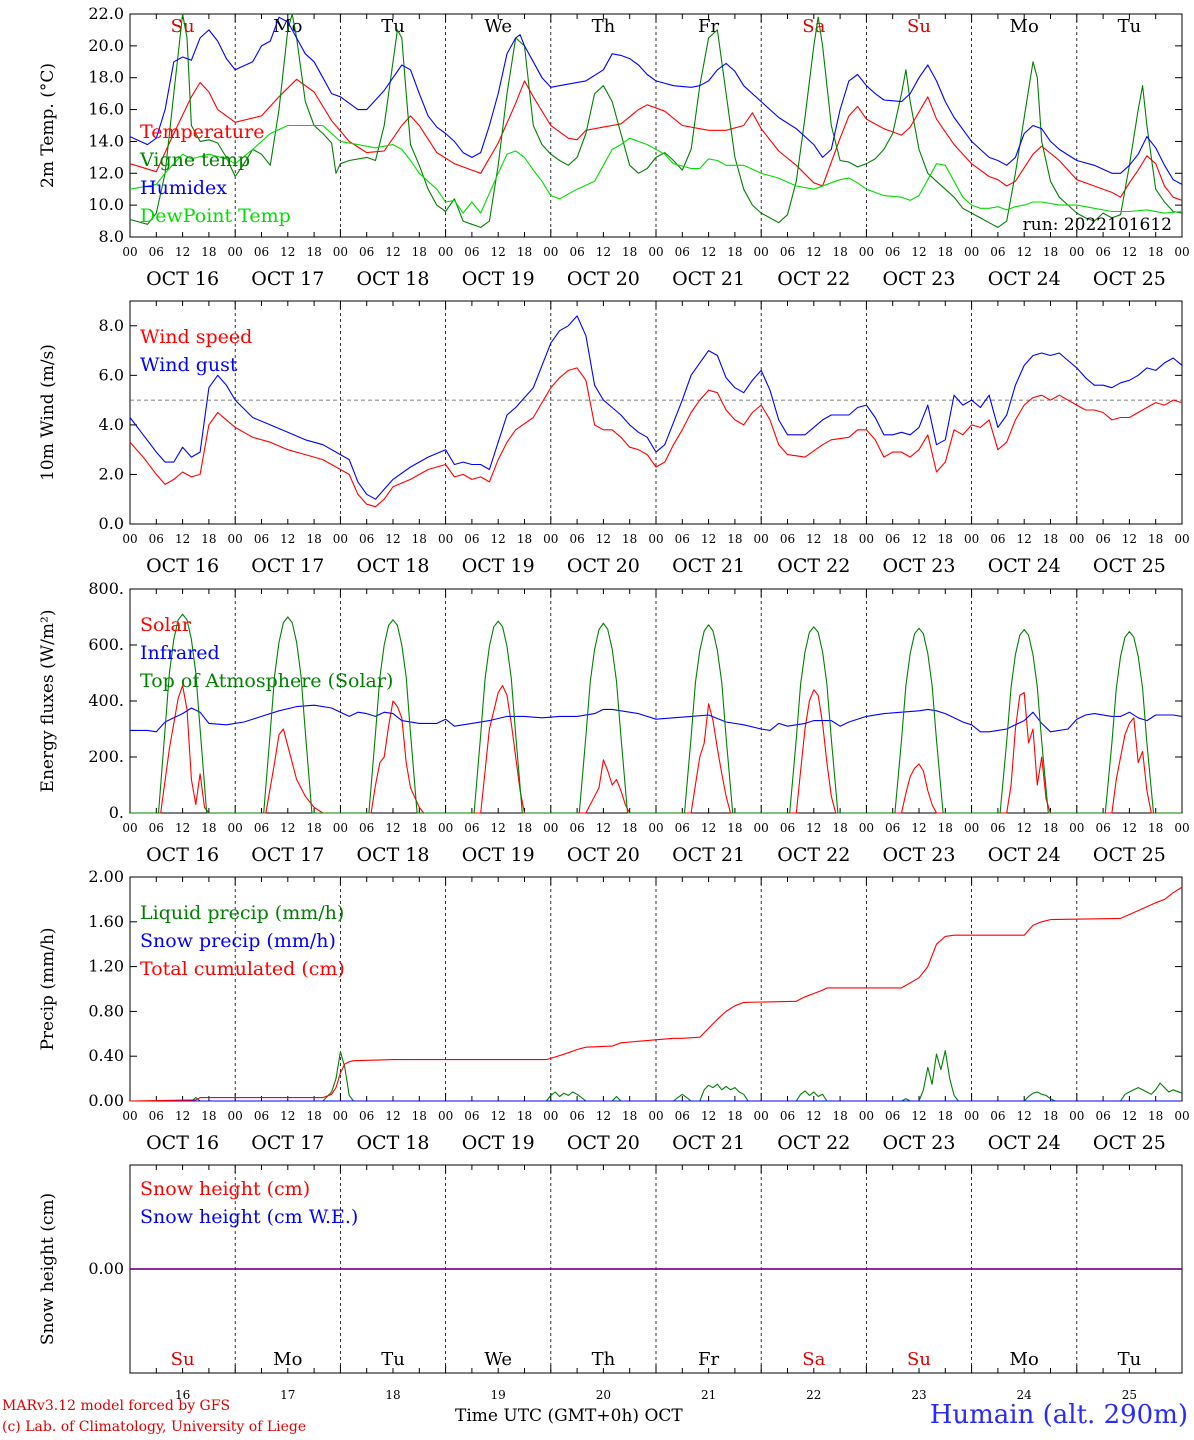 The width and height of the screenshot is (1194, 1440). What do you see at coordinates (106, 109) in the screenshot?
I see `y-tick-label: 16.0` at bounding box center [106, 109].